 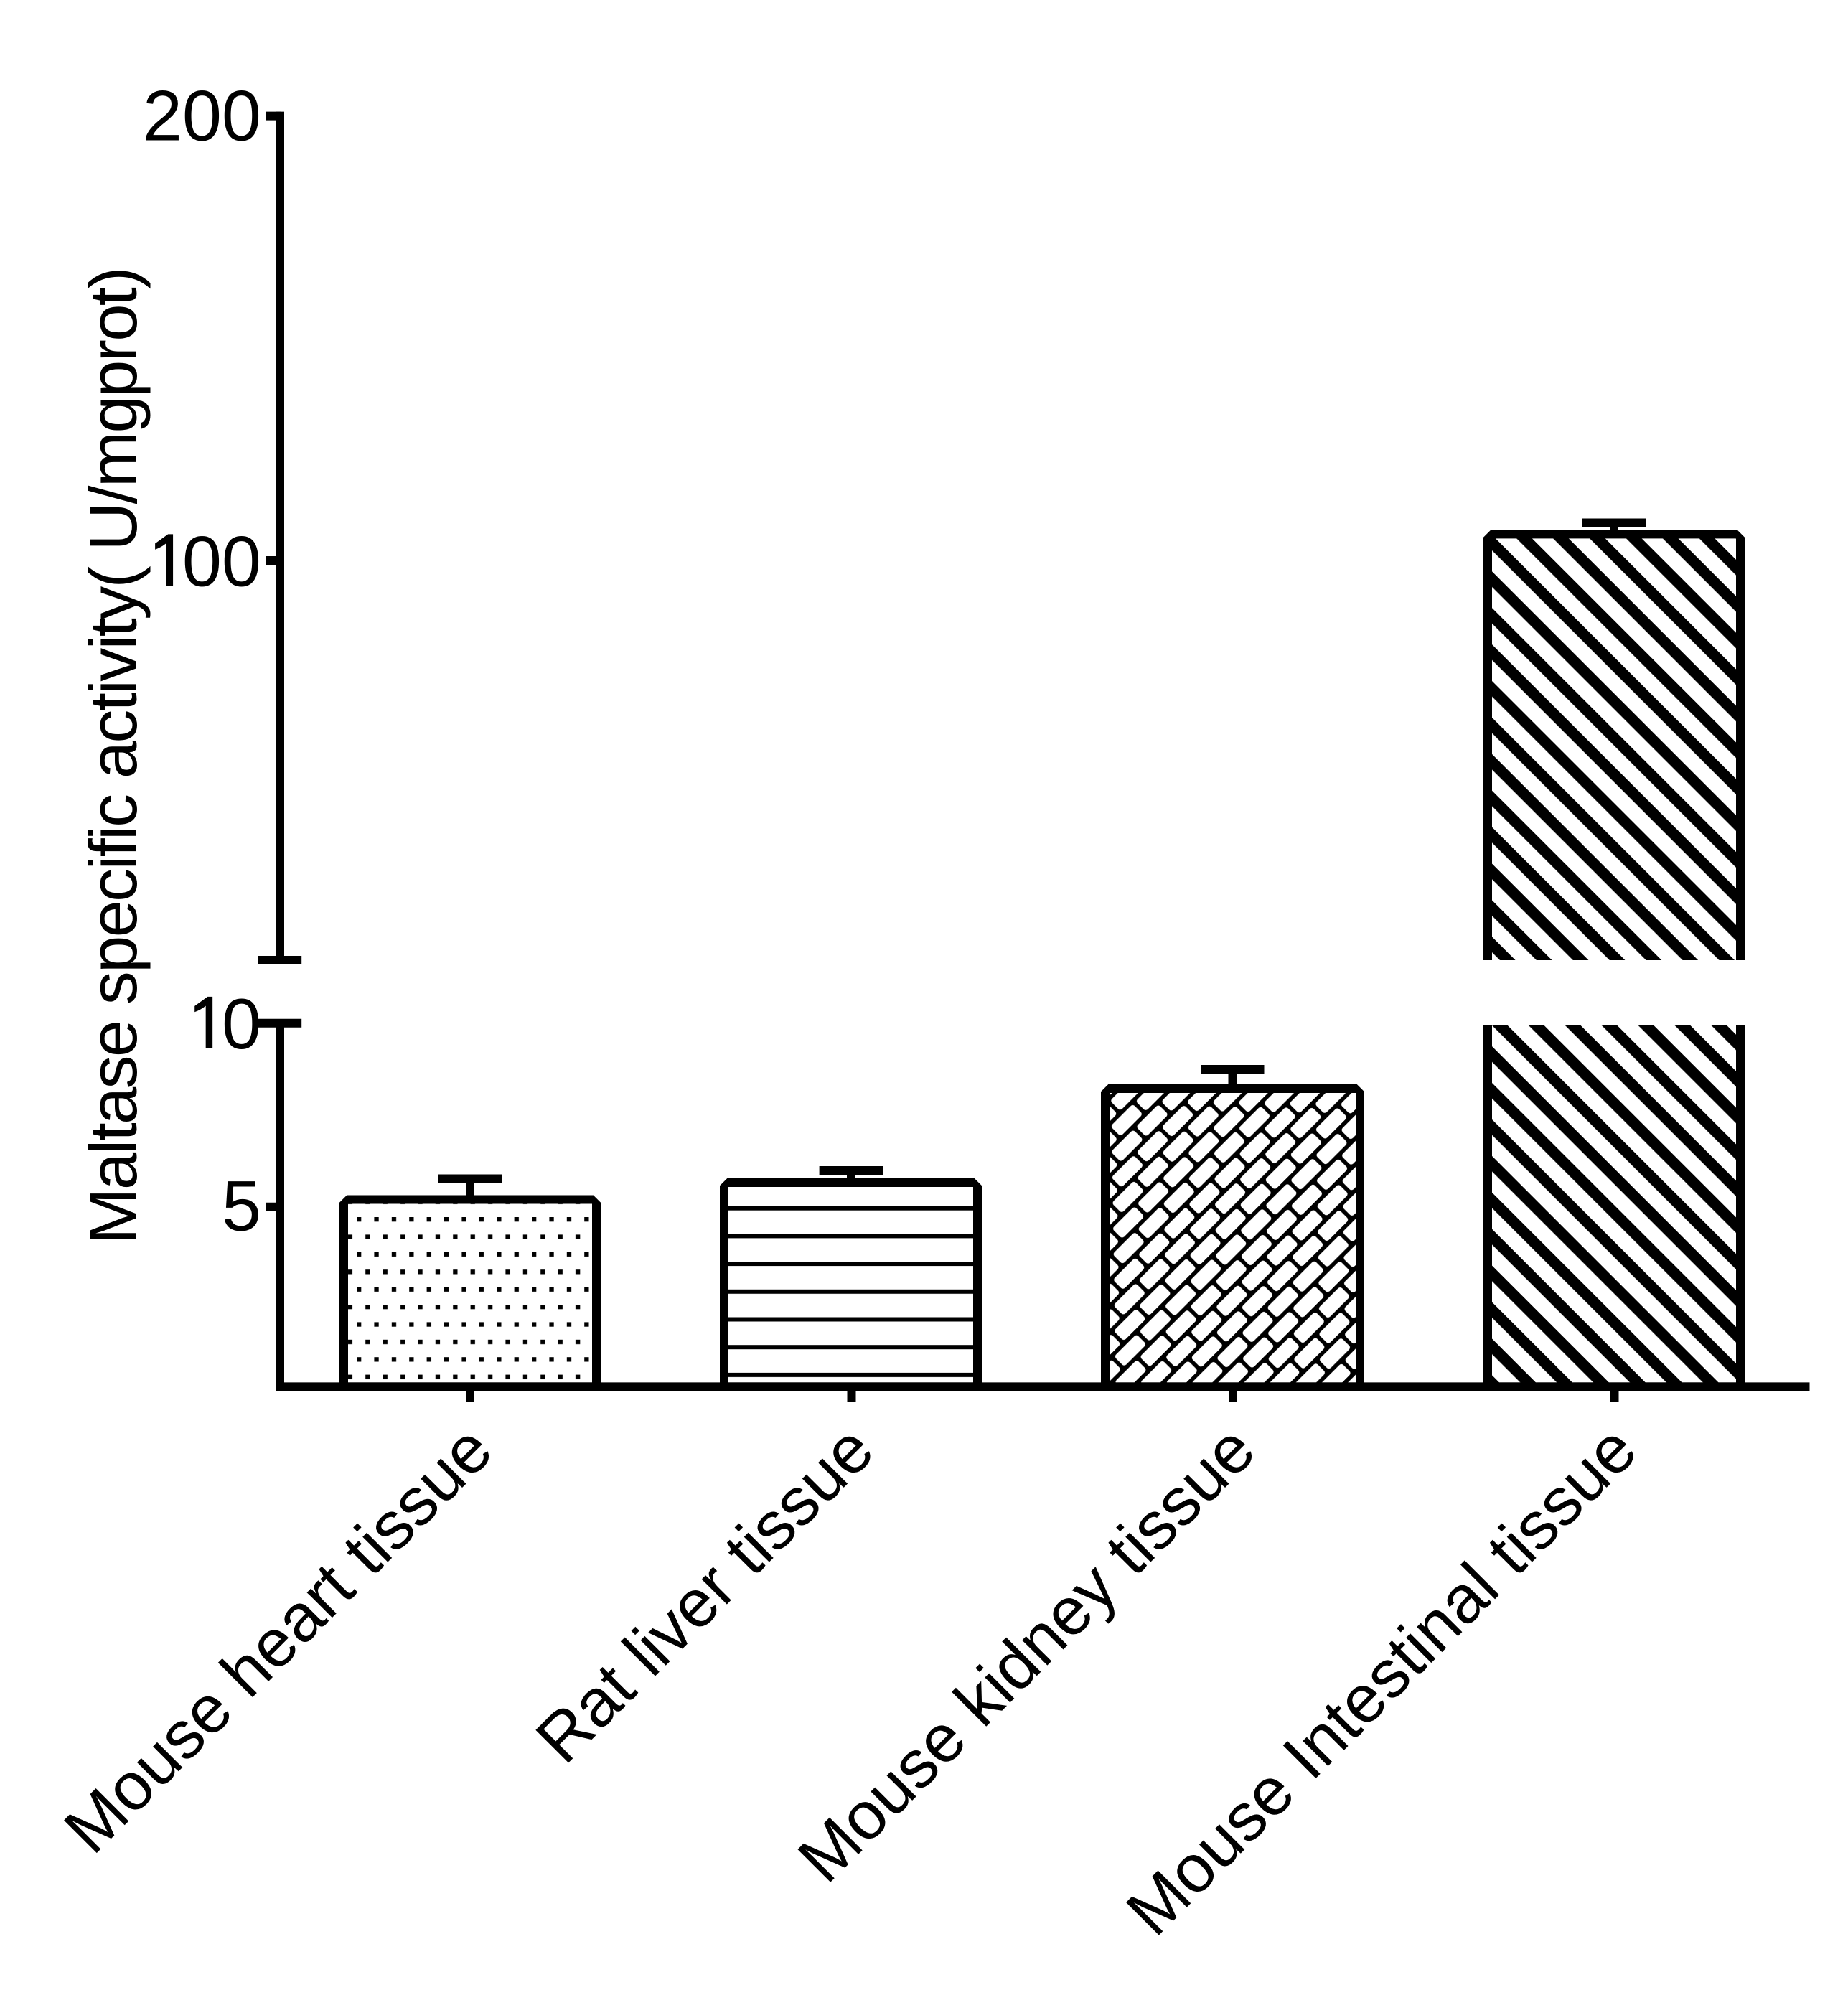 What do you see at coordinates (221, 561) in the screenshot?
I see `svg-text: 00` at bounding box center [221, 561].